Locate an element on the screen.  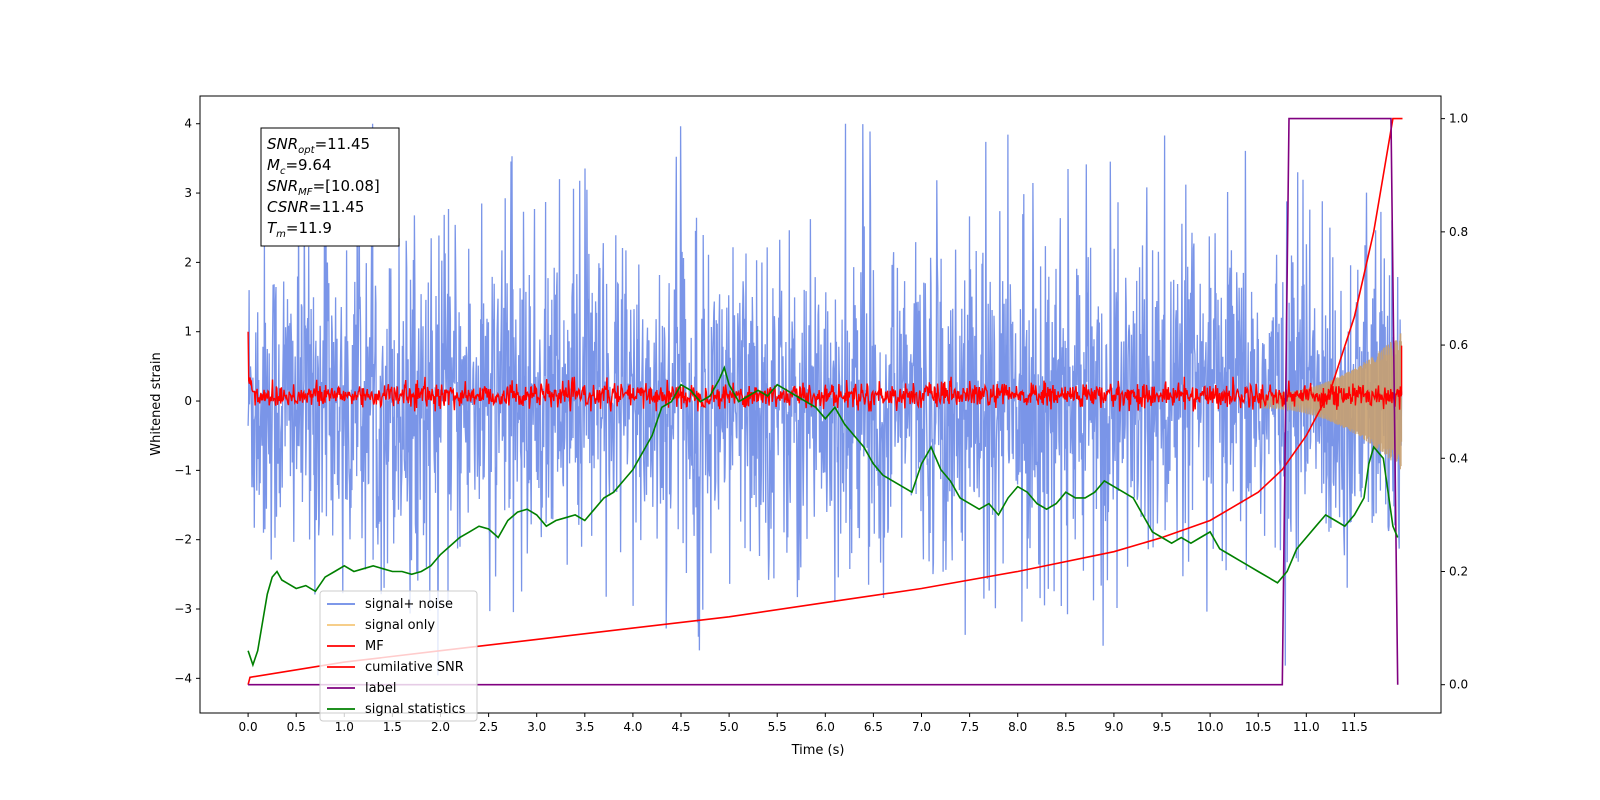
y-left-tick-label: 4 is located at coordinates (188, 124).